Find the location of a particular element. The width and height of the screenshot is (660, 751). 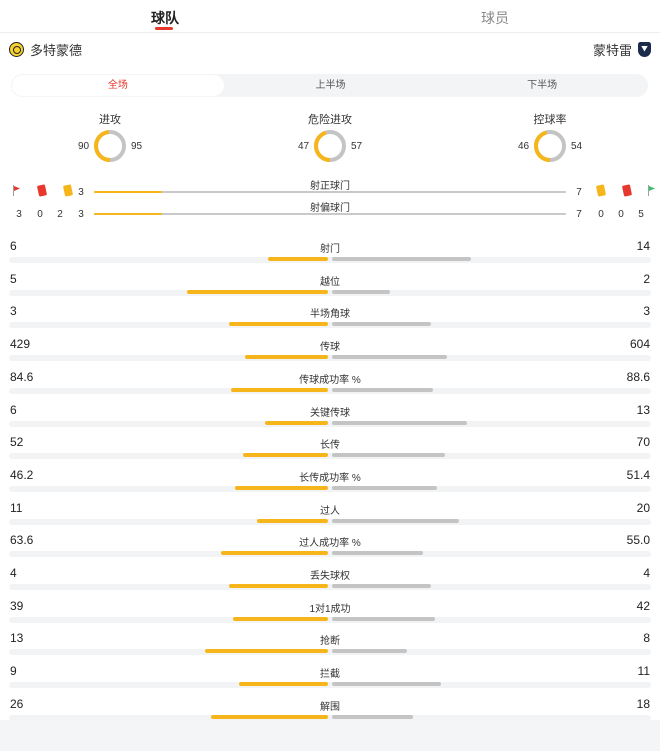

stat-away-value: 13 is located at coordinates (643, 410).